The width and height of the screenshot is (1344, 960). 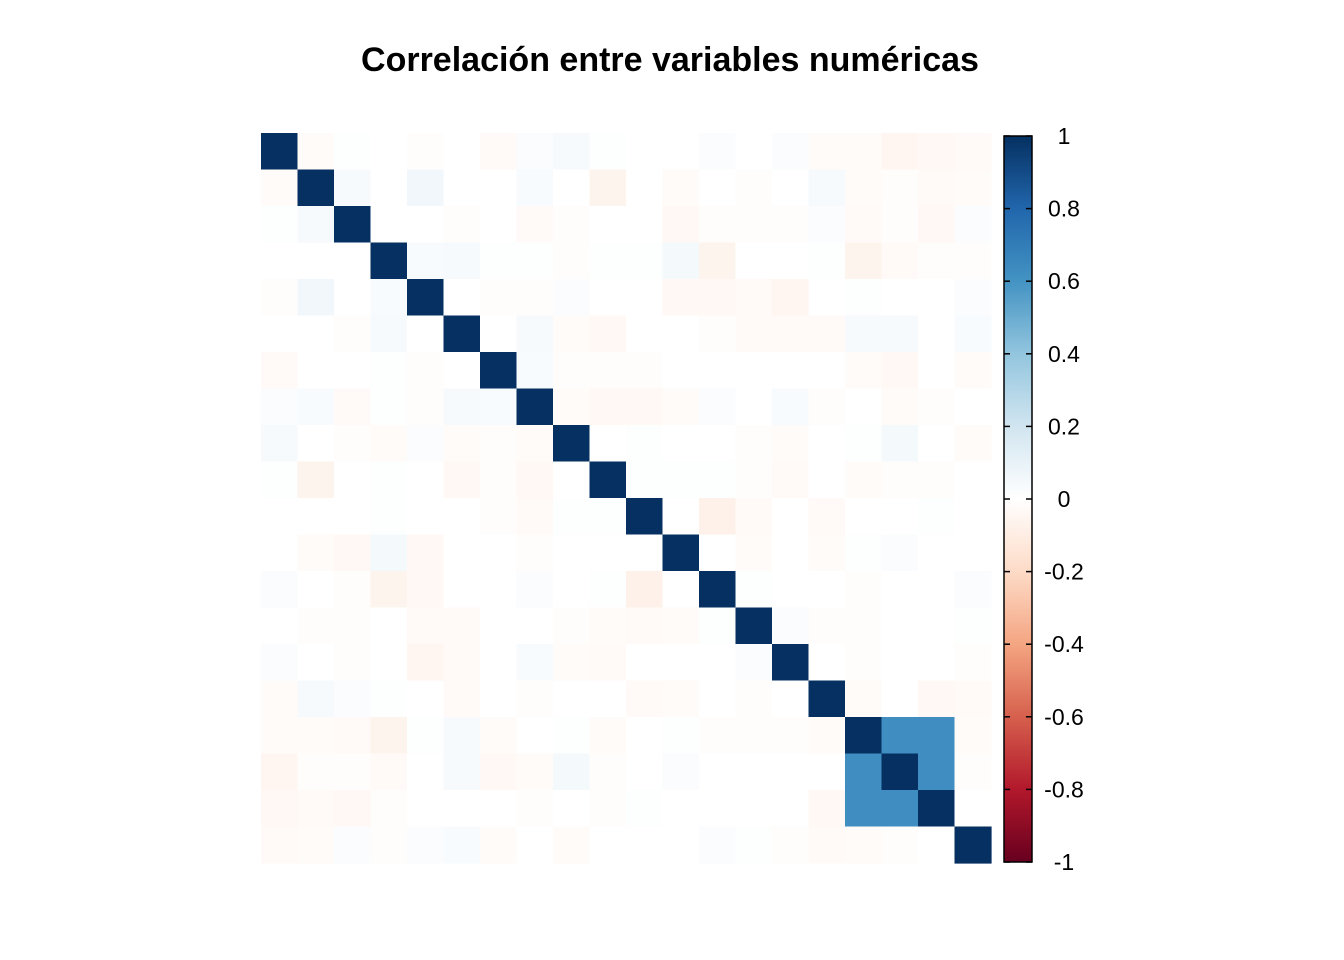 I want to click on colorbar-tick-label: 0.4, so click(x=1064, y=354).